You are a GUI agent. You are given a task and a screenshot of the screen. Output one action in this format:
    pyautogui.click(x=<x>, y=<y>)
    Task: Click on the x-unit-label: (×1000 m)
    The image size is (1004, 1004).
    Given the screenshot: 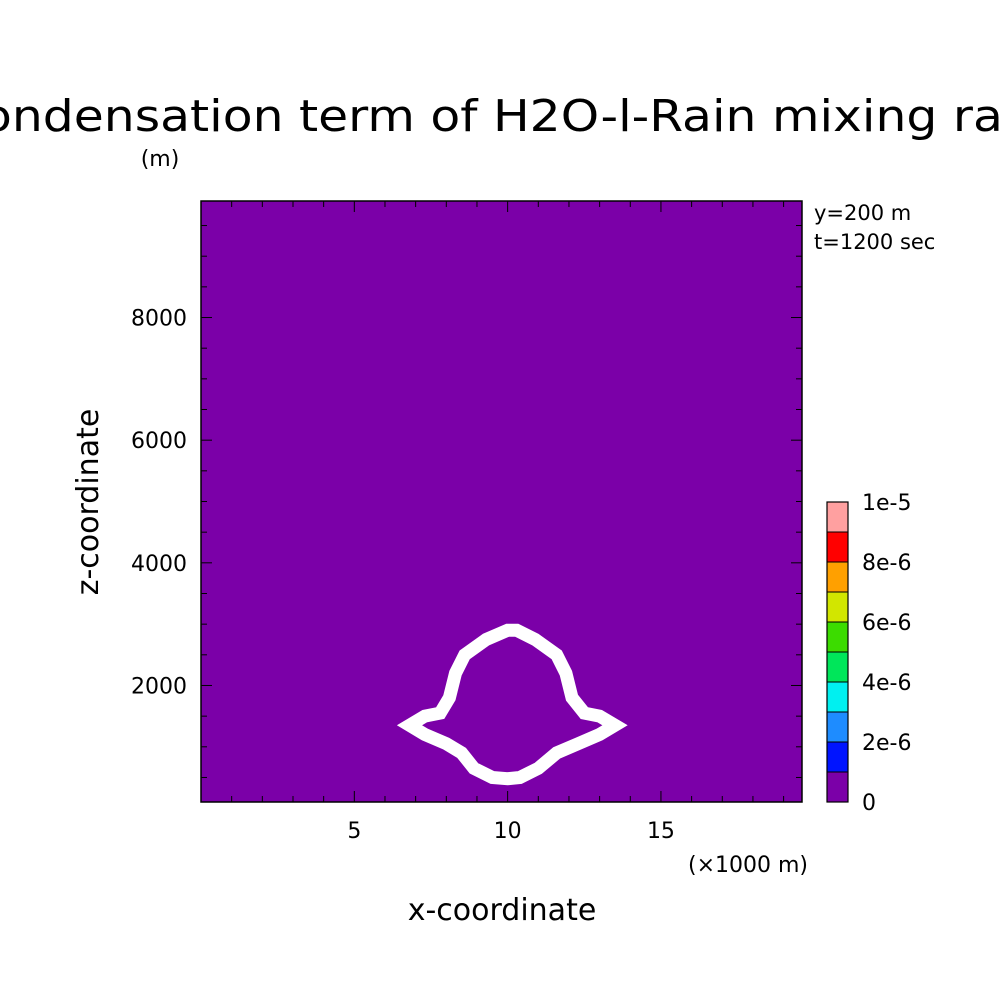 What is the action you would take?
    pyautogui.click(x=748, y=865)
    